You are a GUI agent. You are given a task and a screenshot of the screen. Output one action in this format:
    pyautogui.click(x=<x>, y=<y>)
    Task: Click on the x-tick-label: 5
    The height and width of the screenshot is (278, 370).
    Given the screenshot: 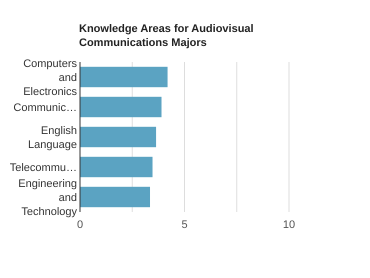 What is the action you would take?
    pyautogui.click(x=184, y=225)
    